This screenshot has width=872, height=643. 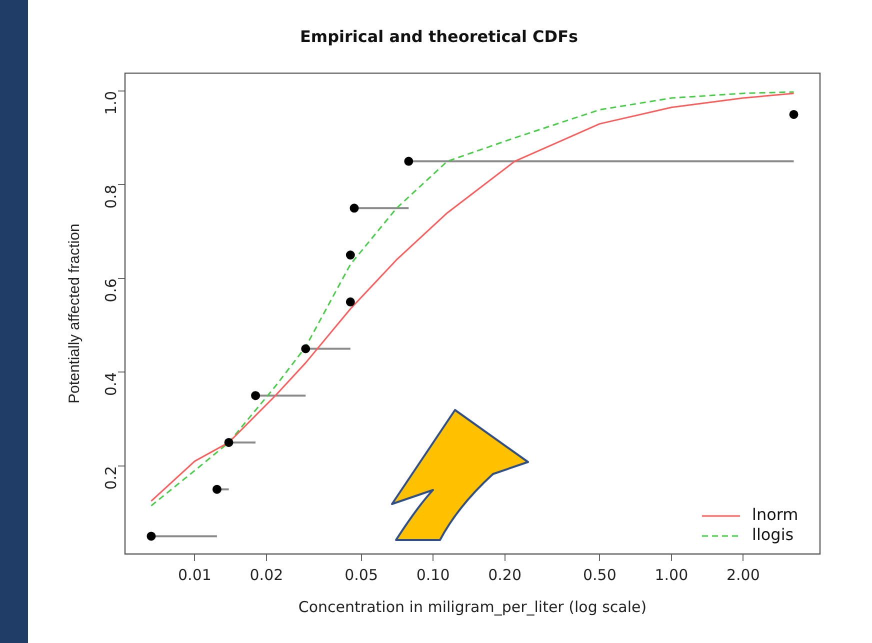 I want to click on x-axis-title: Concentration in miligram_per_liter (log scale), so click(x=472, y=607).